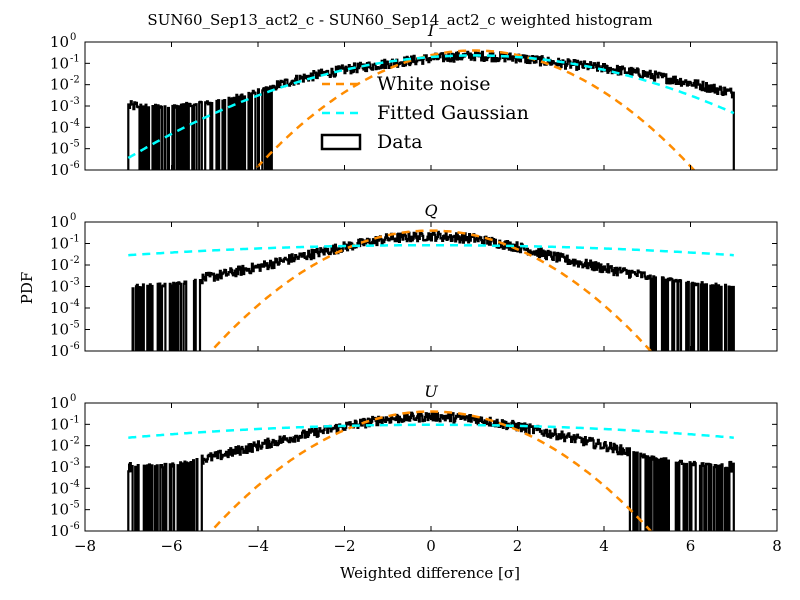 The height and width of the screenshot is (600, 800). I want to click on legend-label: Fitted Gaussian, so click(453, 113).